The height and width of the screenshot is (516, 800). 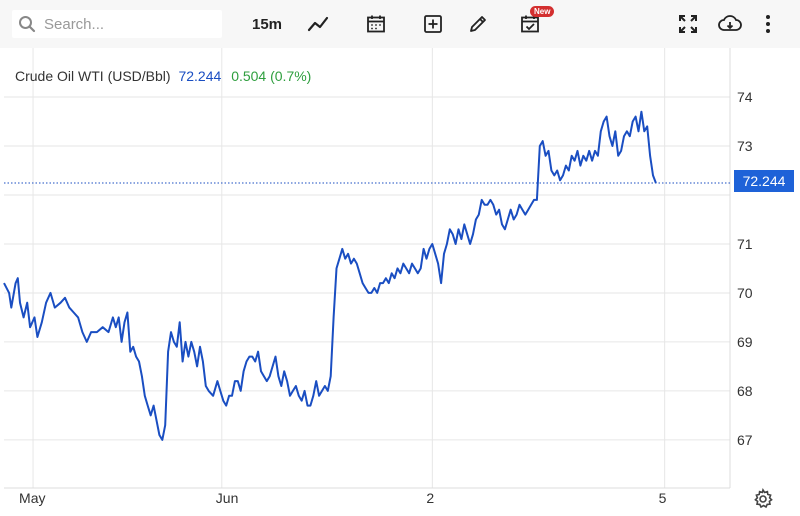 What do you see at coordinates (745, 342) in the screenshot?
I see `y-tick-label: 69` at bounding box center [745, 342].